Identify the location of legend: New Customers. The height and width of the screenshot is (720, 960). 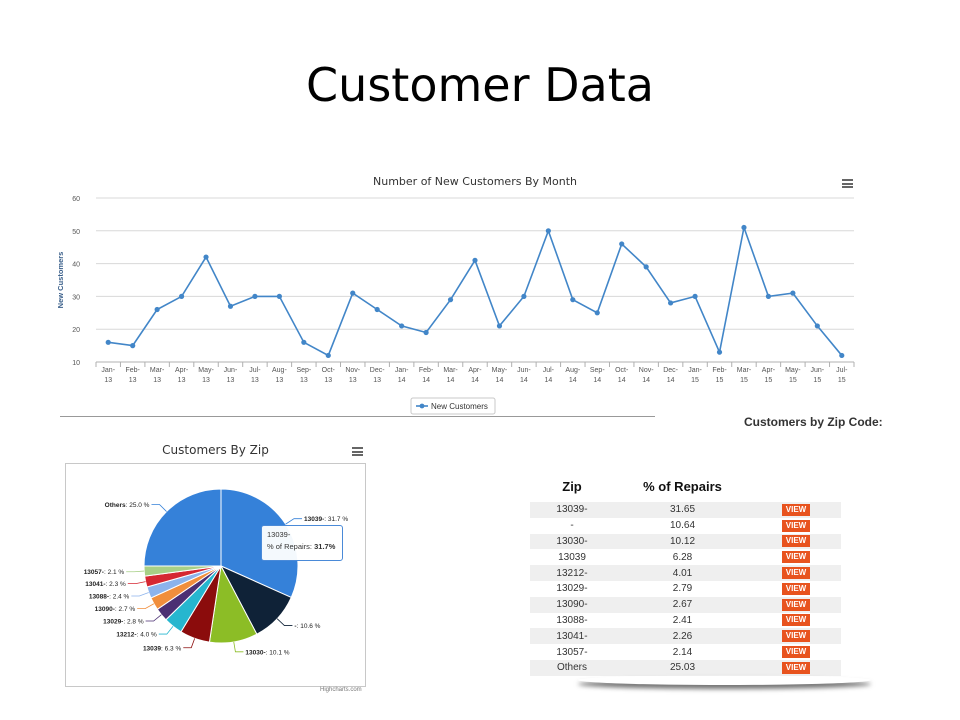
(453, 406).